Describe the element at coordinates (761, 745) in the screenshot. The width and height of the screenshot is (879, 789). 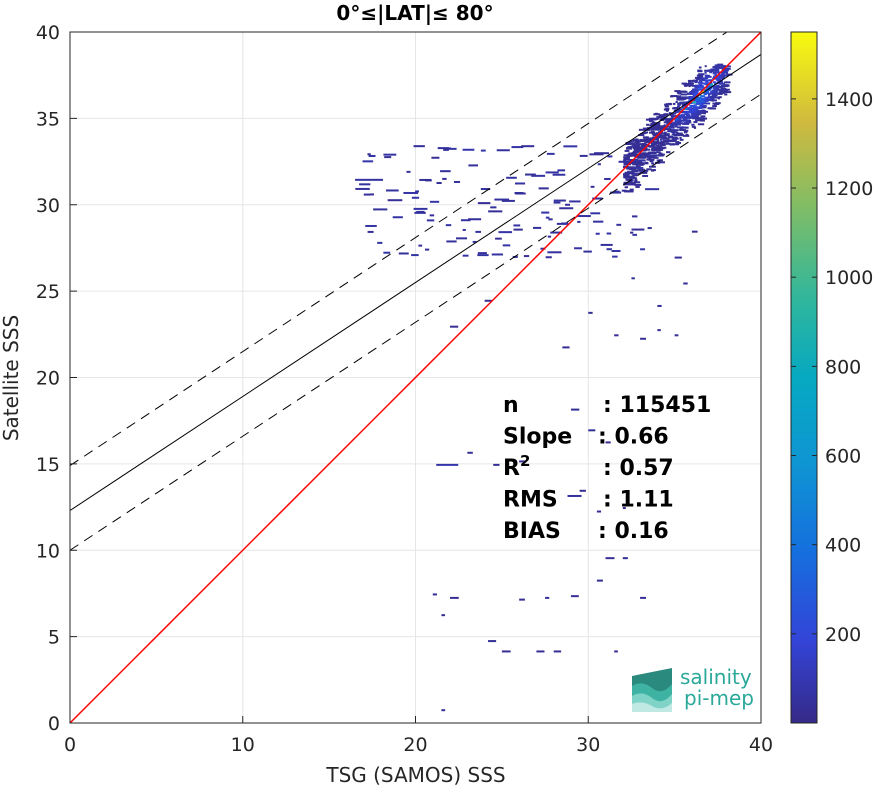
I see `x-tick-label: 40` at that location.